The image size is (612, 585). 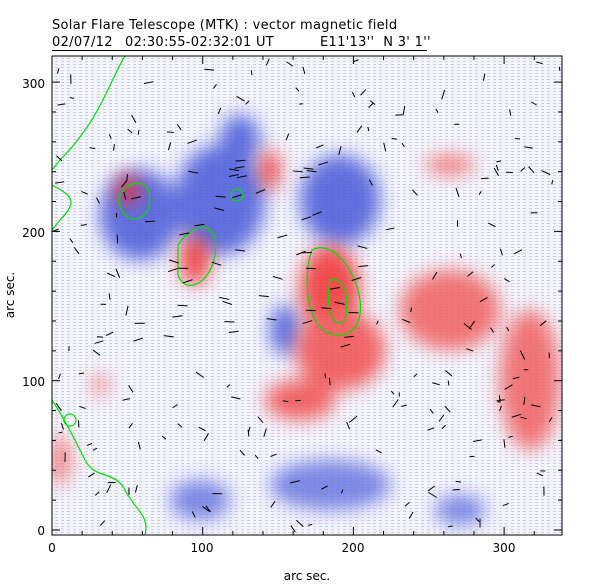 I want to click on x-tick-label: 300, so click(x=504, y=548).